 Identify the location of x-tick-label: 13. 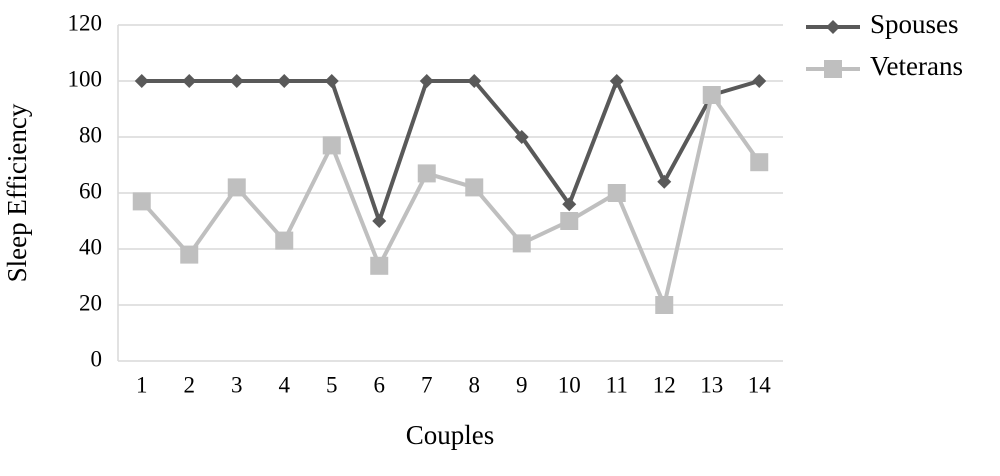
(711, 384).